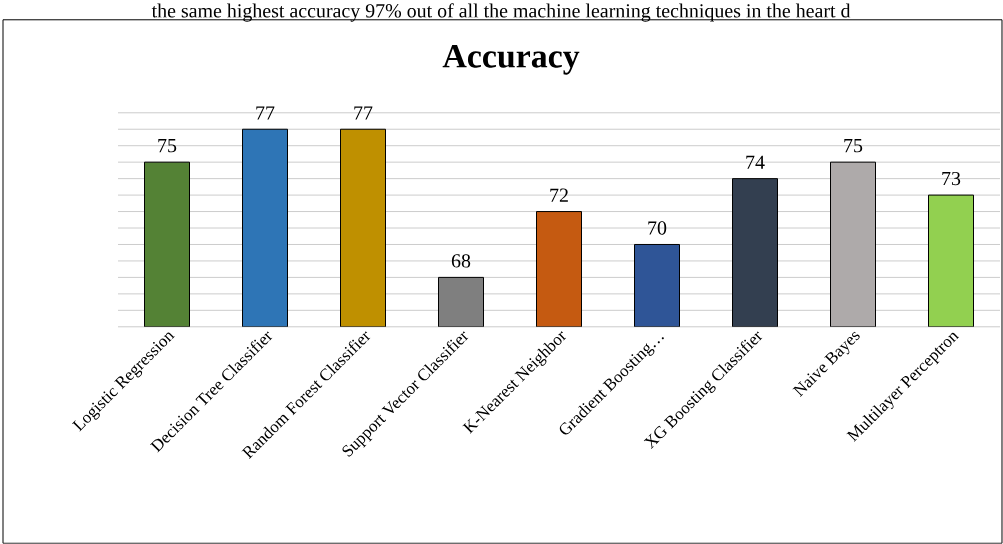 The height and width of the screenshot is (544, 1003). I want to click on data-label: 72, so click(559, 195).